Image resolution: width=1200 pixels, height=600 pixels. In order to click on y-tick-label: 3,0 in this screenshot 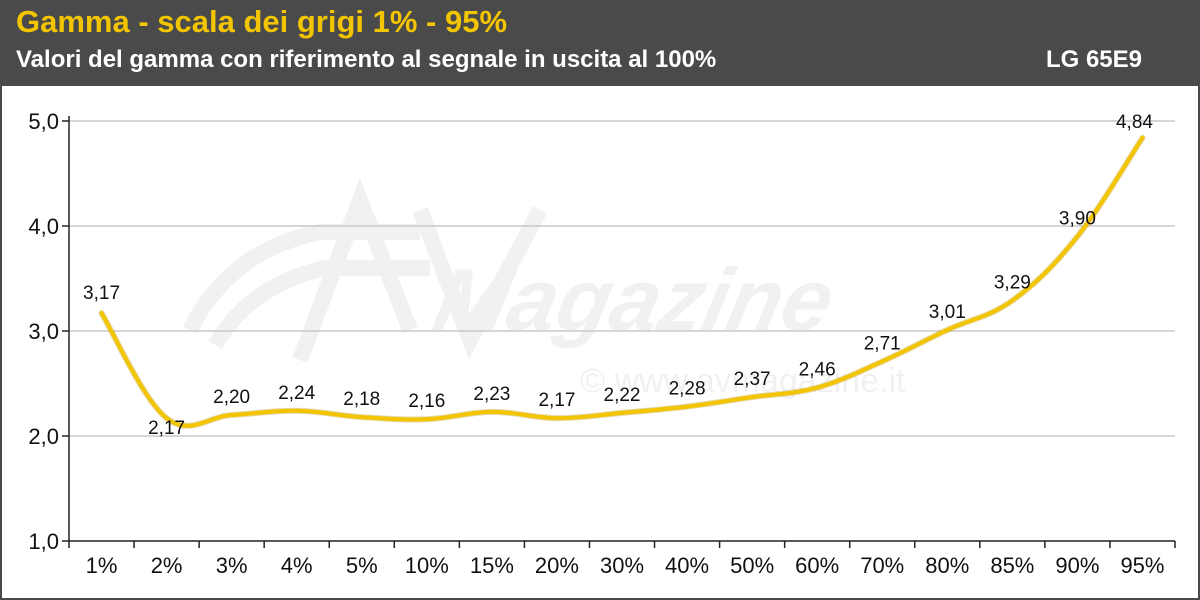, I will do `click(43, 331)`.